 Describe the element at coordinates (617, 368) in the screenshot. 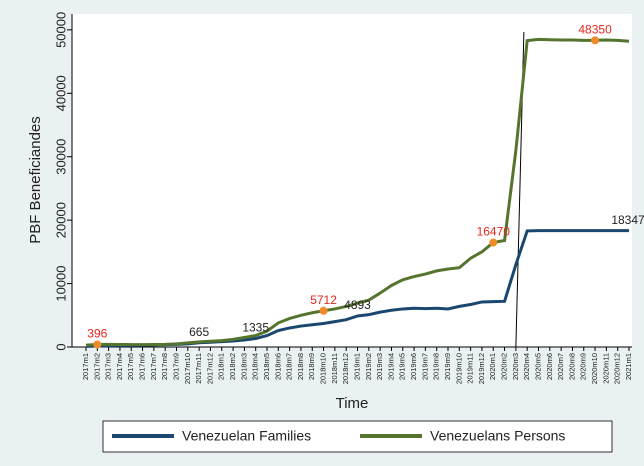

I see `x-tick-label: 2020m12` at that location.